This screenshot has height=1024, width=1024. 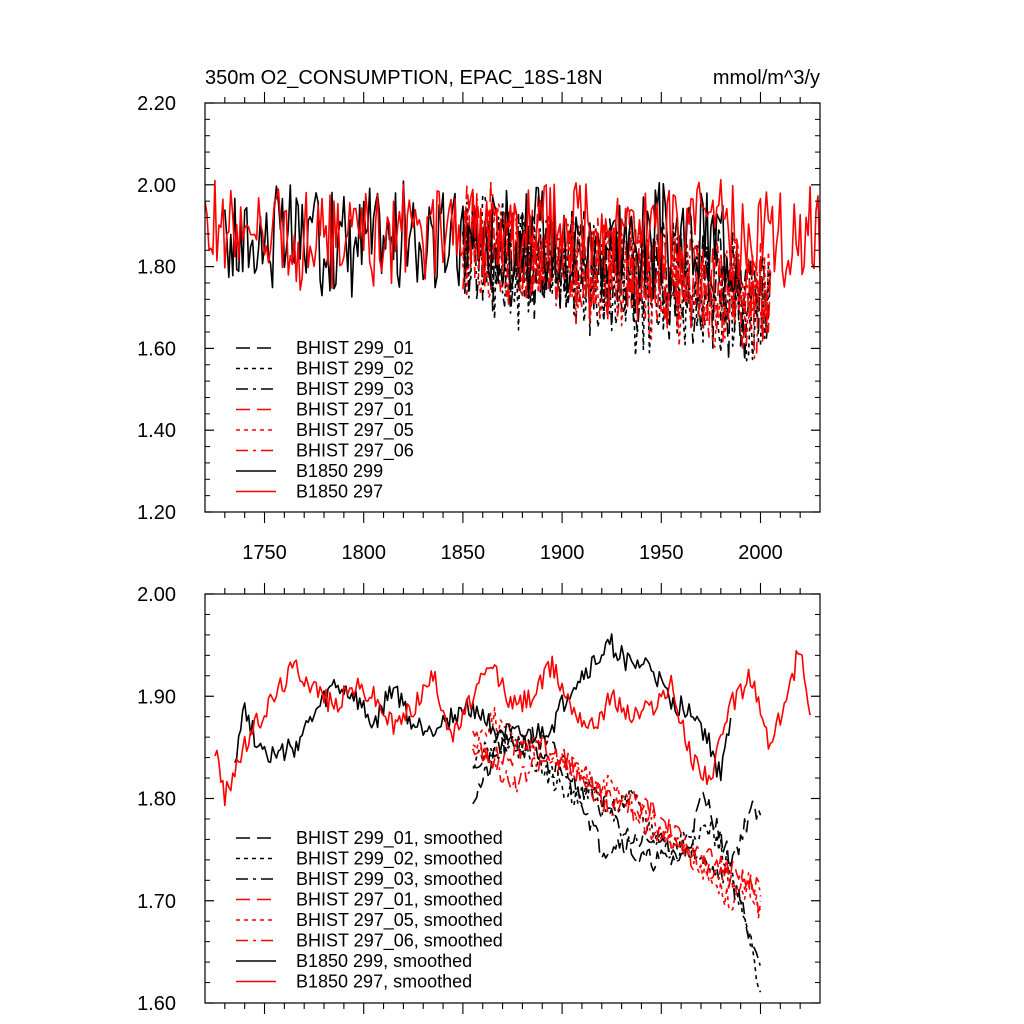 What do you see at coordinates (156, 104) in the screenshot?
I see `y-tick-label: 2.20` at bounding box center [156, 104].